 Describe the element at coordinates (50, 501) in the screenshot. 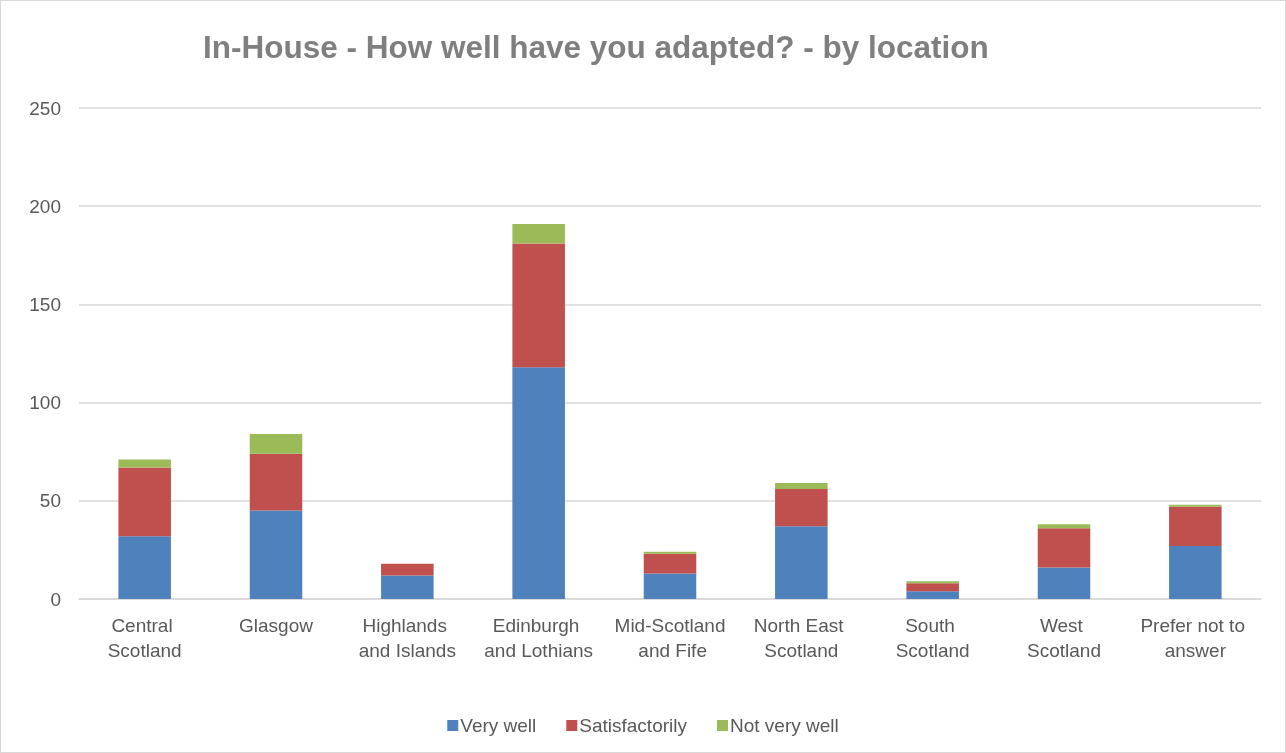

I see `y-tick-label: 50` at that location.